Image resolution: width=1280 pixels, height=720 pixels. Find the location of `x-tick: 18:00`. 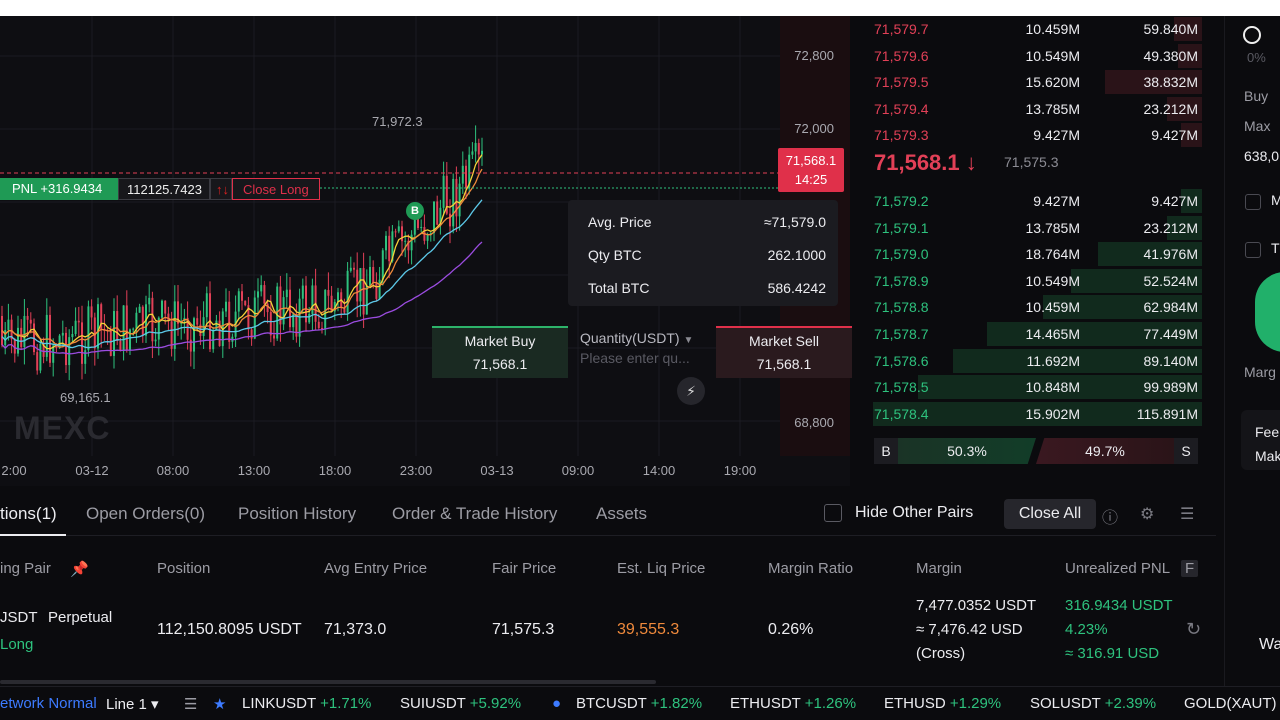

x-tick: 18:00 is located at coordinates (335, 470).